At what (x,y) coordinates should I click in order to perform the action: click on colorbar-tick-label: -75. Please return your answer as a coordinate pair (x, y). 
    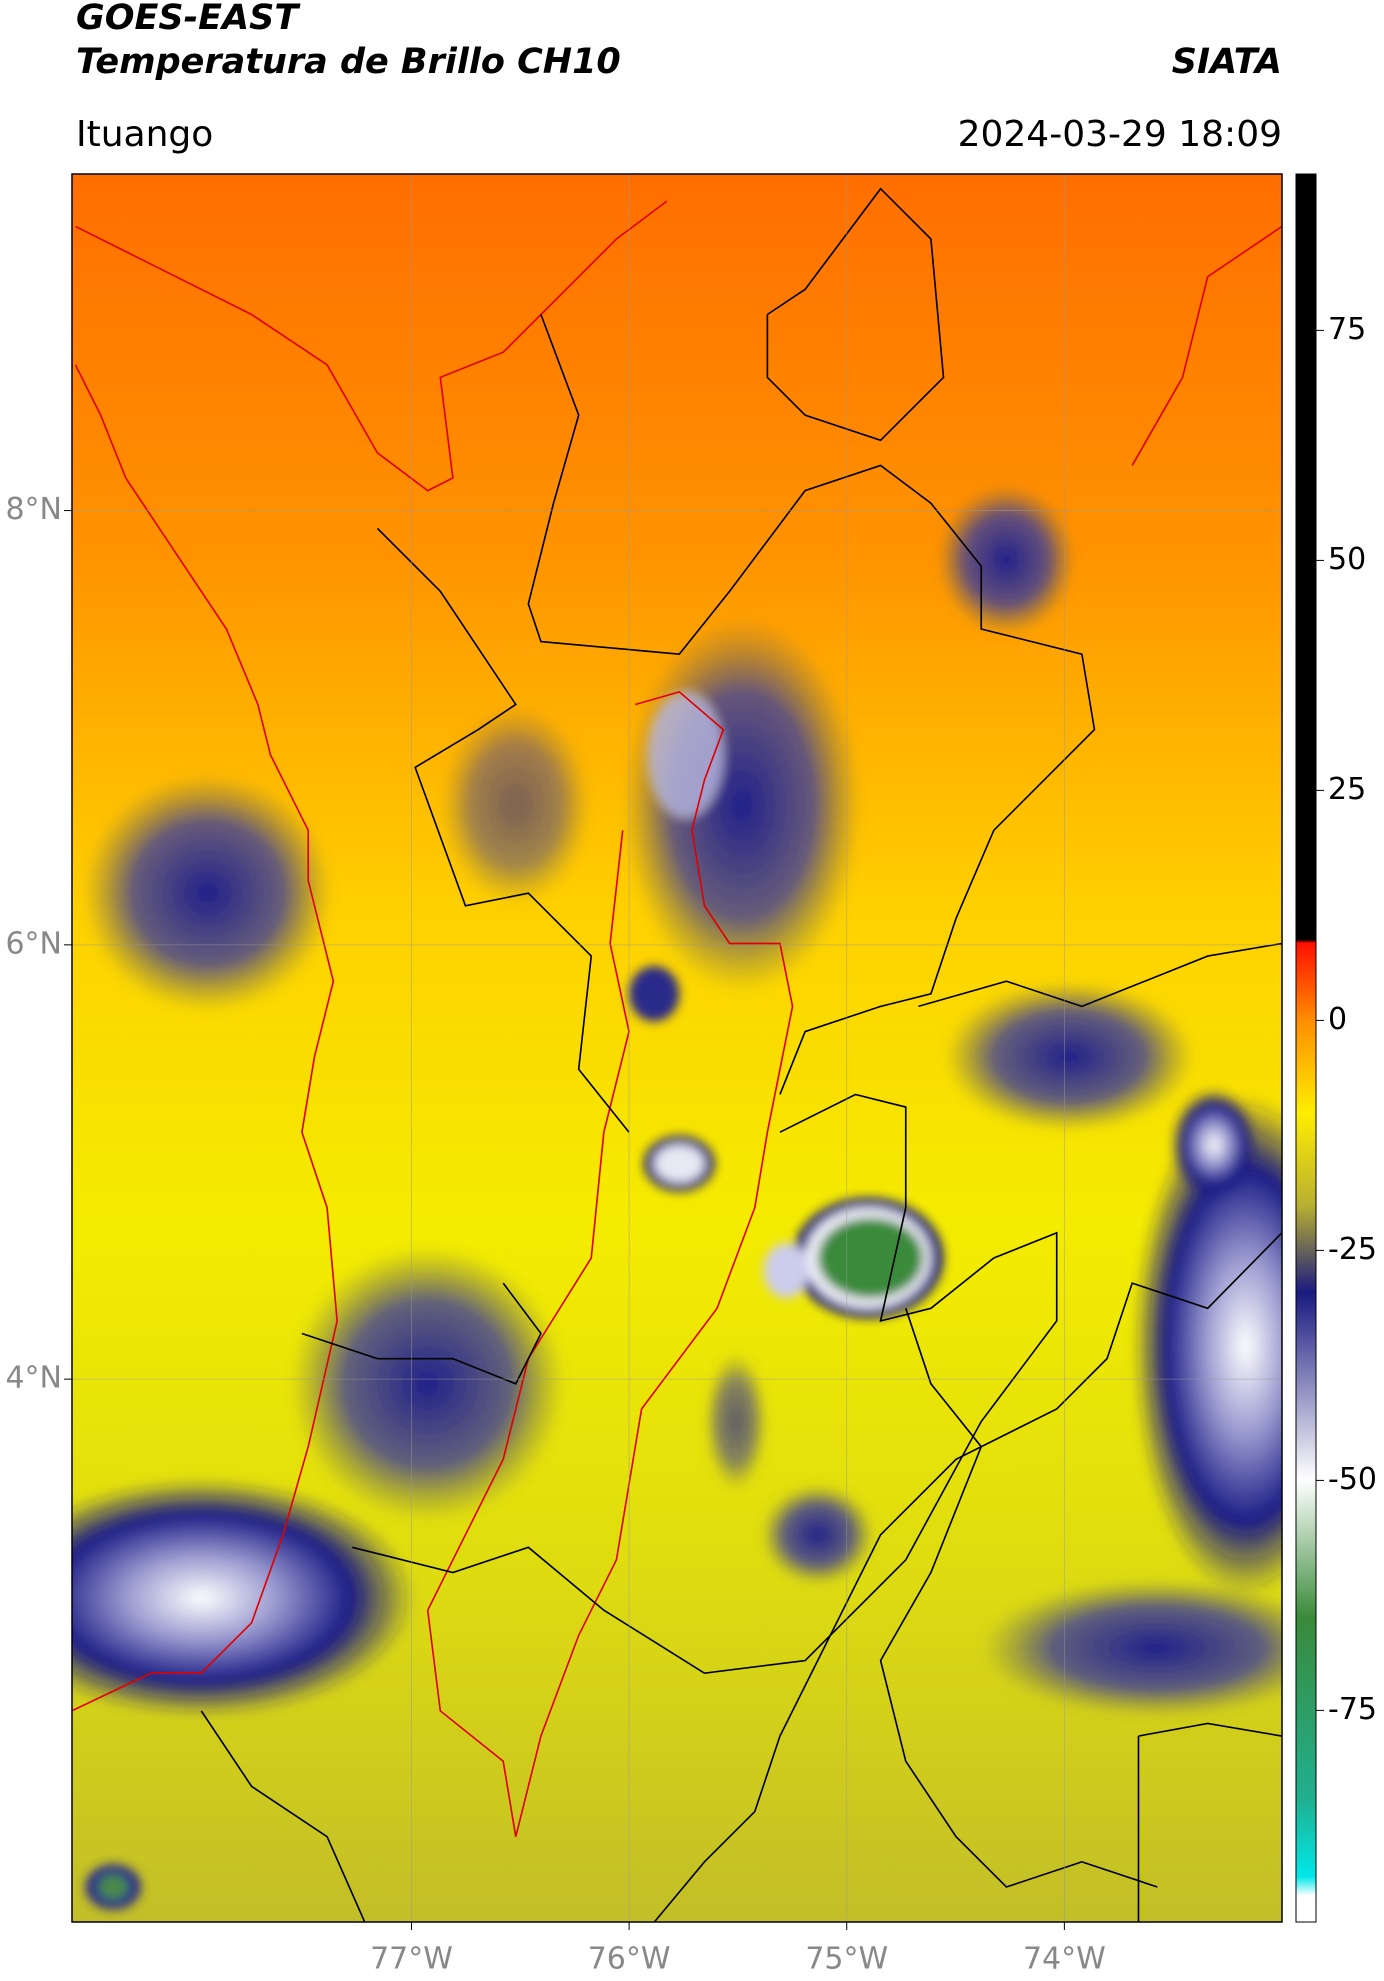
    Looking at the image, I should click on (1352, 1709).